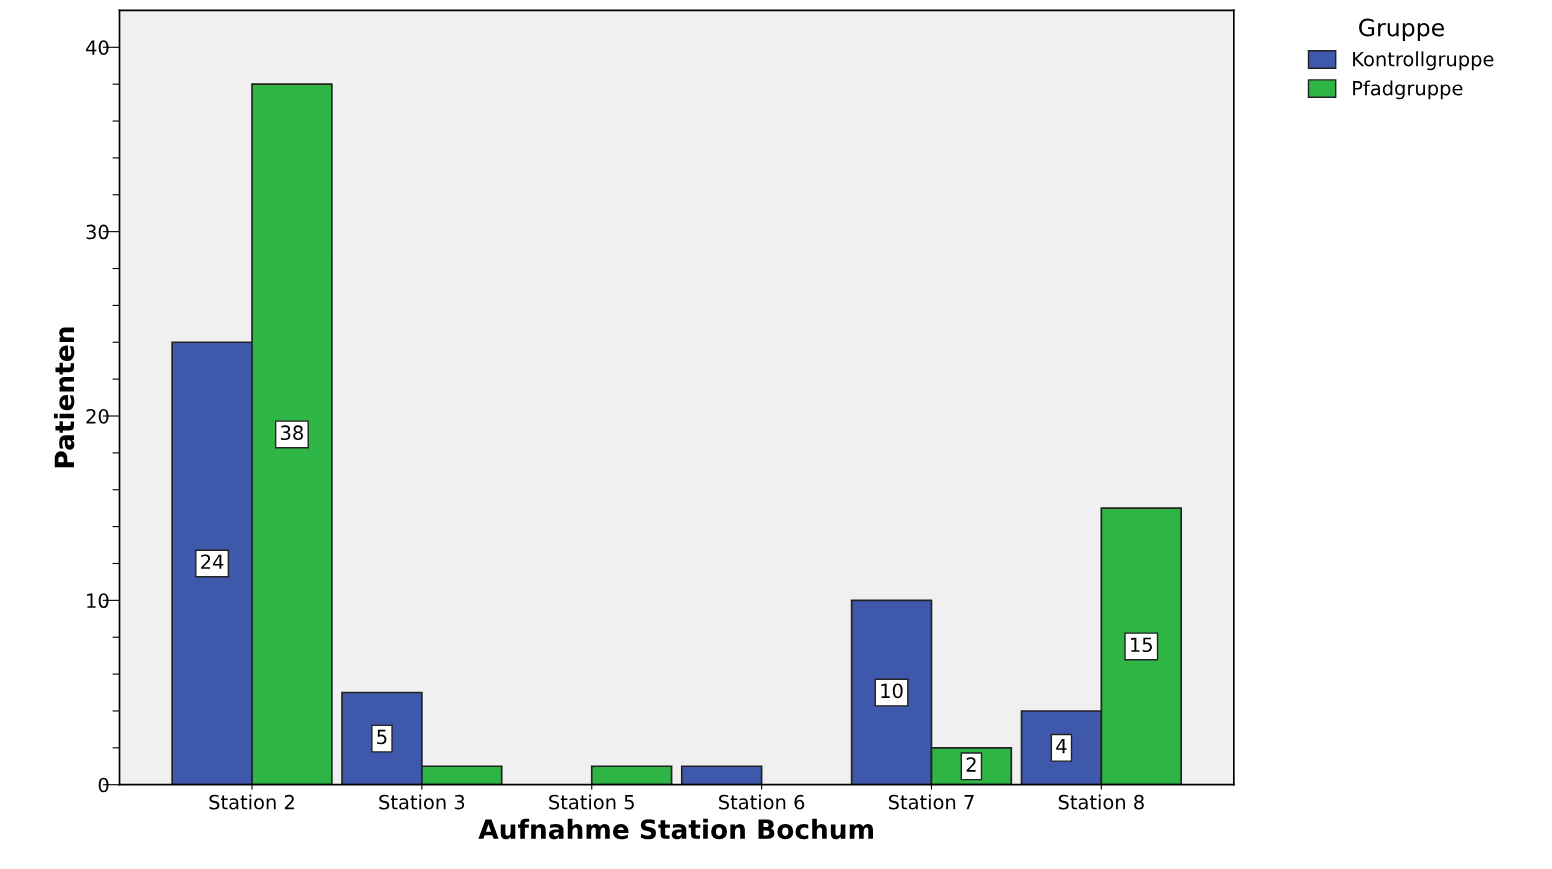  I want to click on y-tick-label: 0, so click(103, 785).